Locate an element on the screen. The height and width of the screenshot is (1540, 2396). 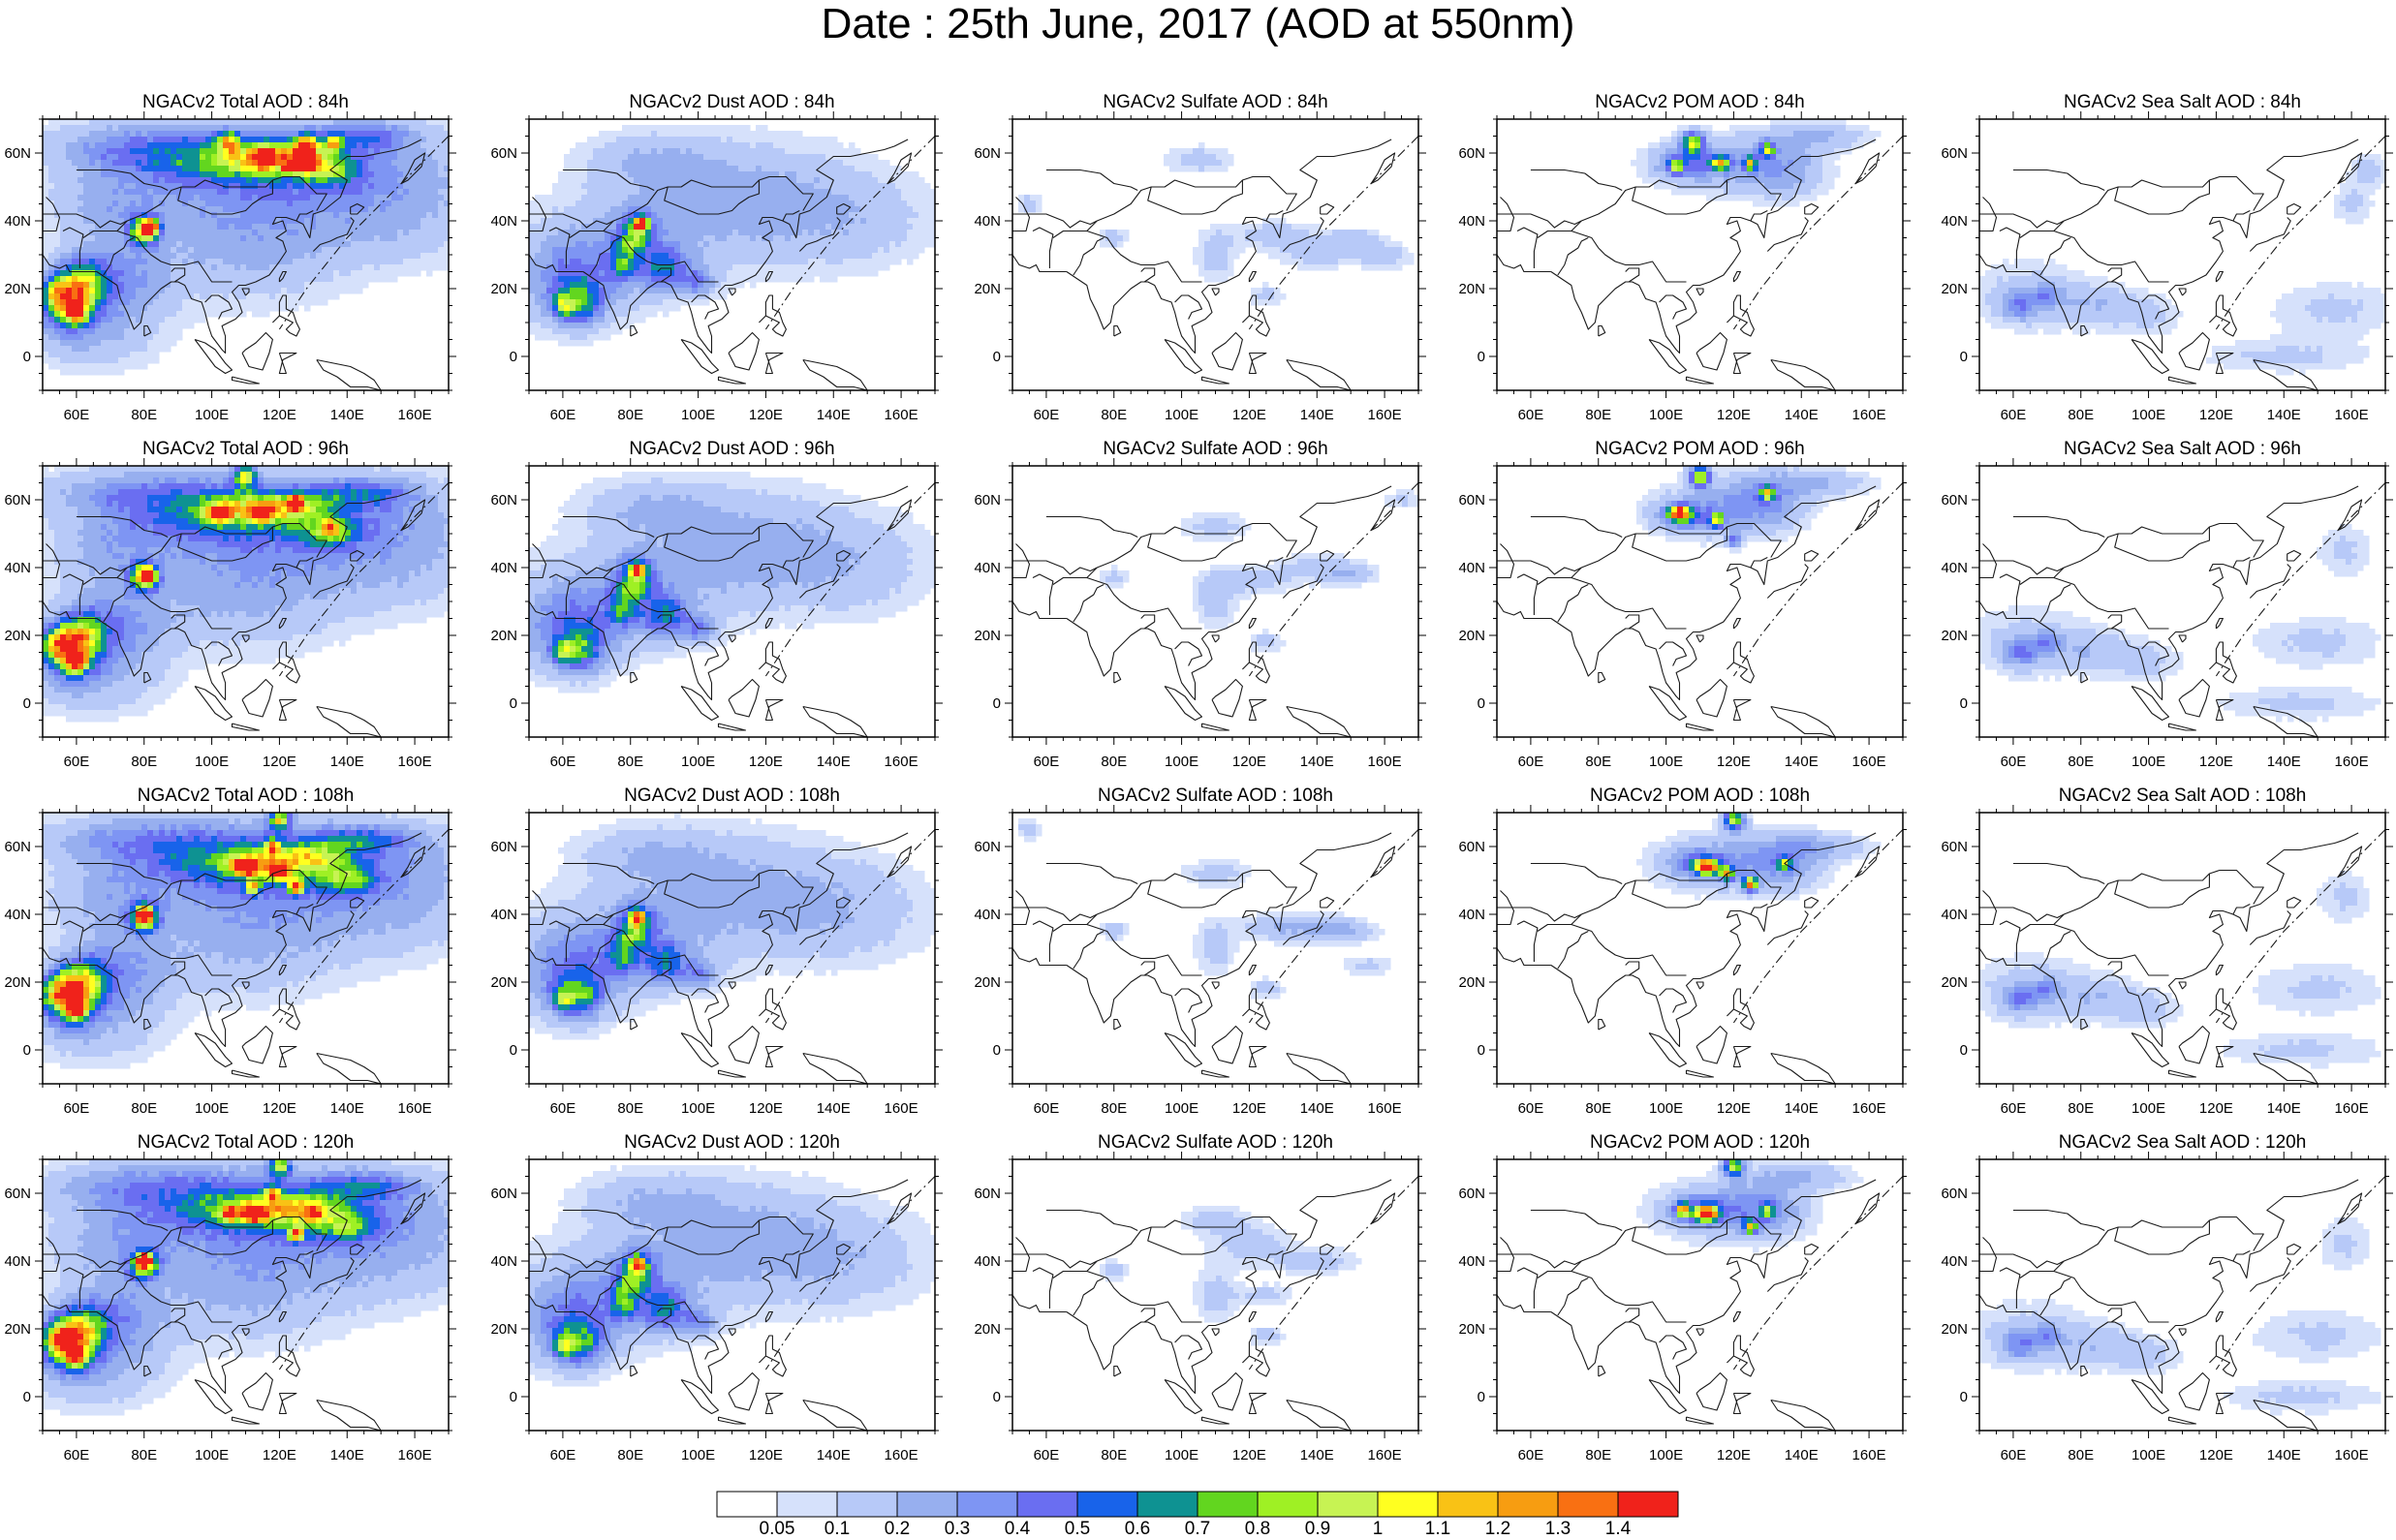
colorbar-label: 1.1 is located at coordinates (1438, 1529).